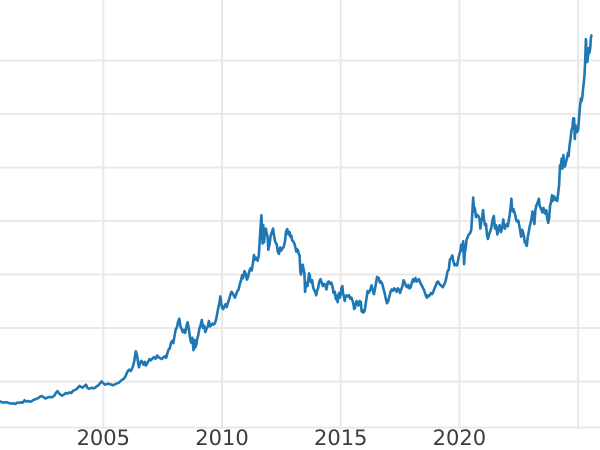  I want to click on x-axis-tick-labels: 2005 2010 2015 2020, so click(282, 438).